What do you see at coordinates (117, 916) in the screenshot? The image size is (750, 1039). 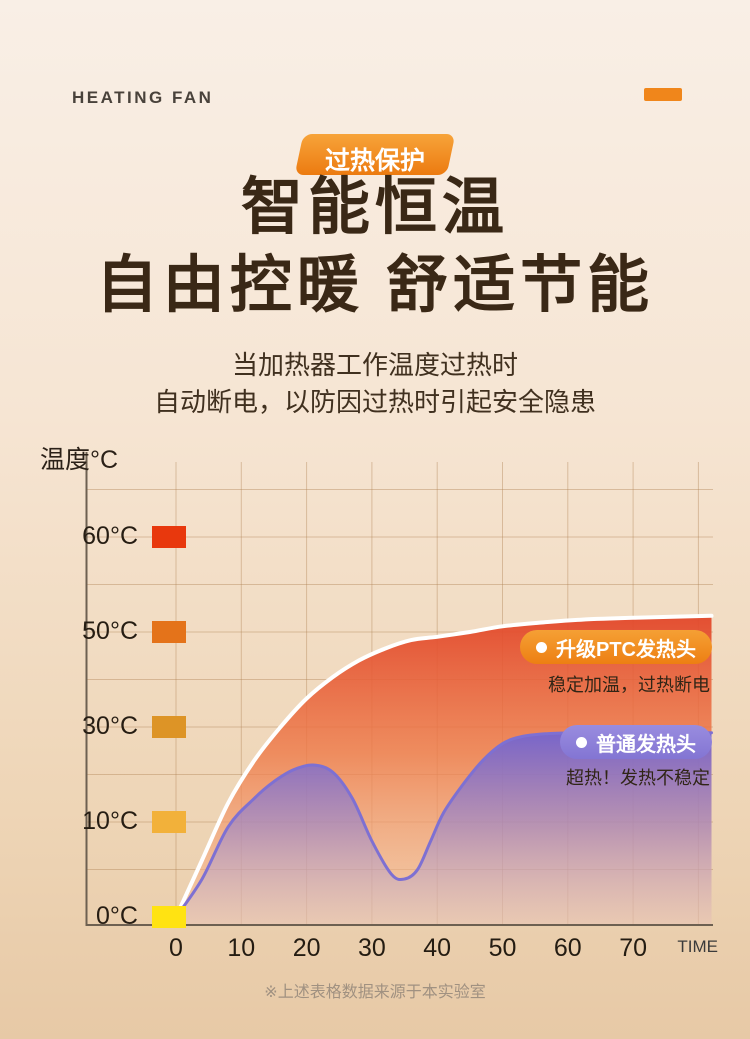 I see `y-tick-label: 0°C` at bounding box center [117, 916].